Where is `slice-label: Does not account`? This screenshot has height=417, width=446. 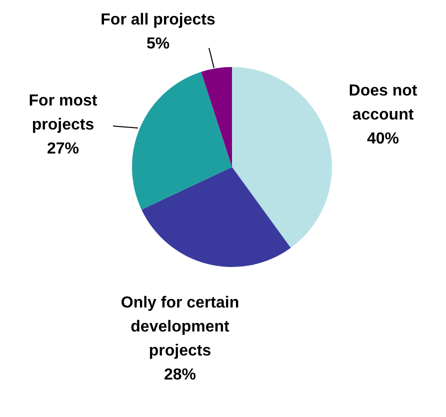
slice-label: Does not account is located at coordinates (383, 103).